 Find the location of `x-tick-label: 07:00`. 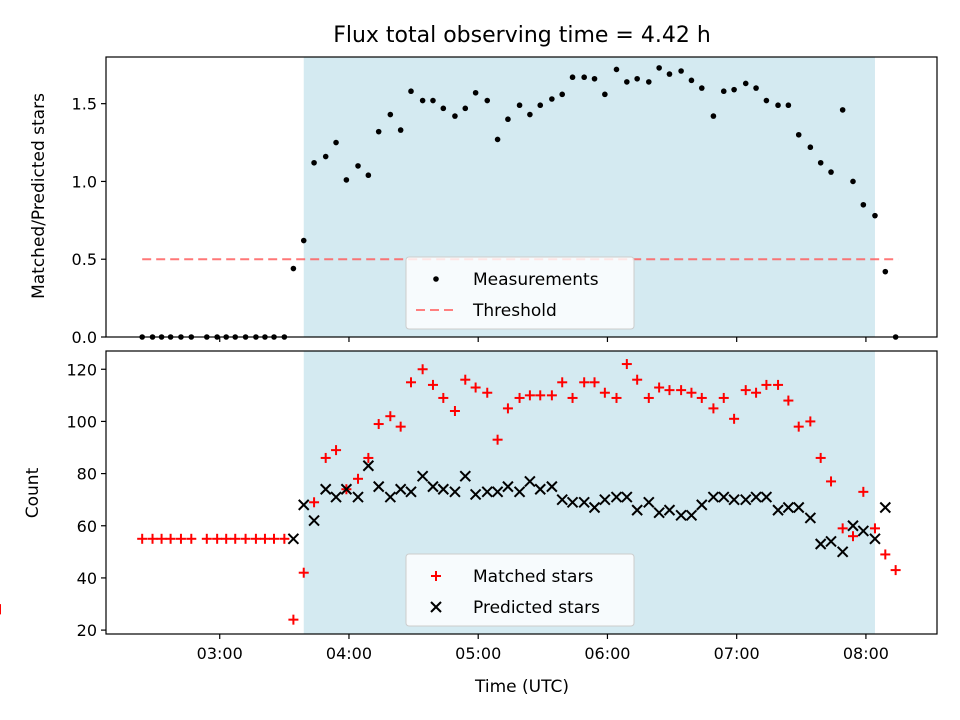

x-tick-label: 07:00 is located at coordinates (737, 653).